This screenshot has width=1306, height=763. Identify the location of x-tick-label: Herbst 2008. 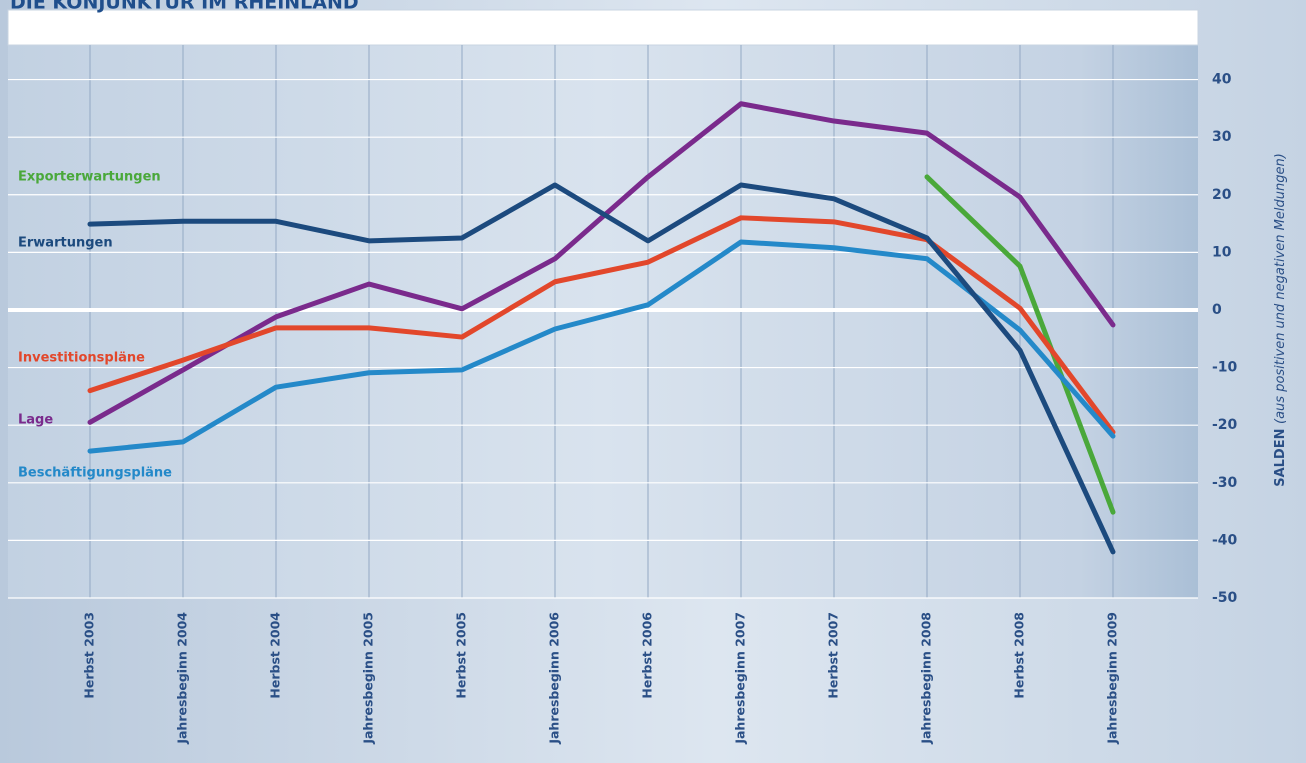
(1019, 655).